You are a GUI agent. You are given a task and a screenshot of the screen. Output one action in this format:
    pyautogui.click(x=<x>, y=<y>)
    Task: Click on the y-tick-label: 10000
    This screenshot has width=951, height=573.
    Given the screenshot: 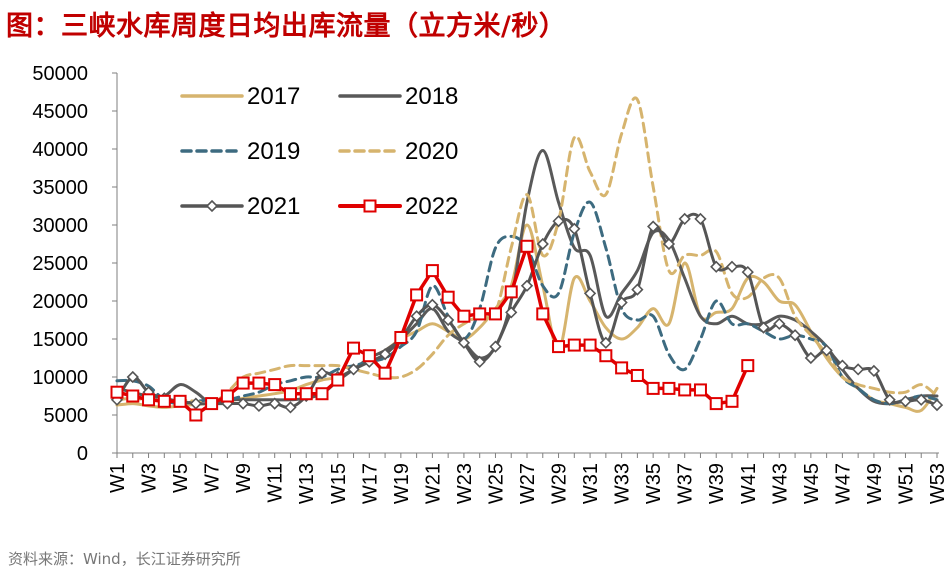 What is the action you would take?
    pyautogui.click(x=60, y=378)
    